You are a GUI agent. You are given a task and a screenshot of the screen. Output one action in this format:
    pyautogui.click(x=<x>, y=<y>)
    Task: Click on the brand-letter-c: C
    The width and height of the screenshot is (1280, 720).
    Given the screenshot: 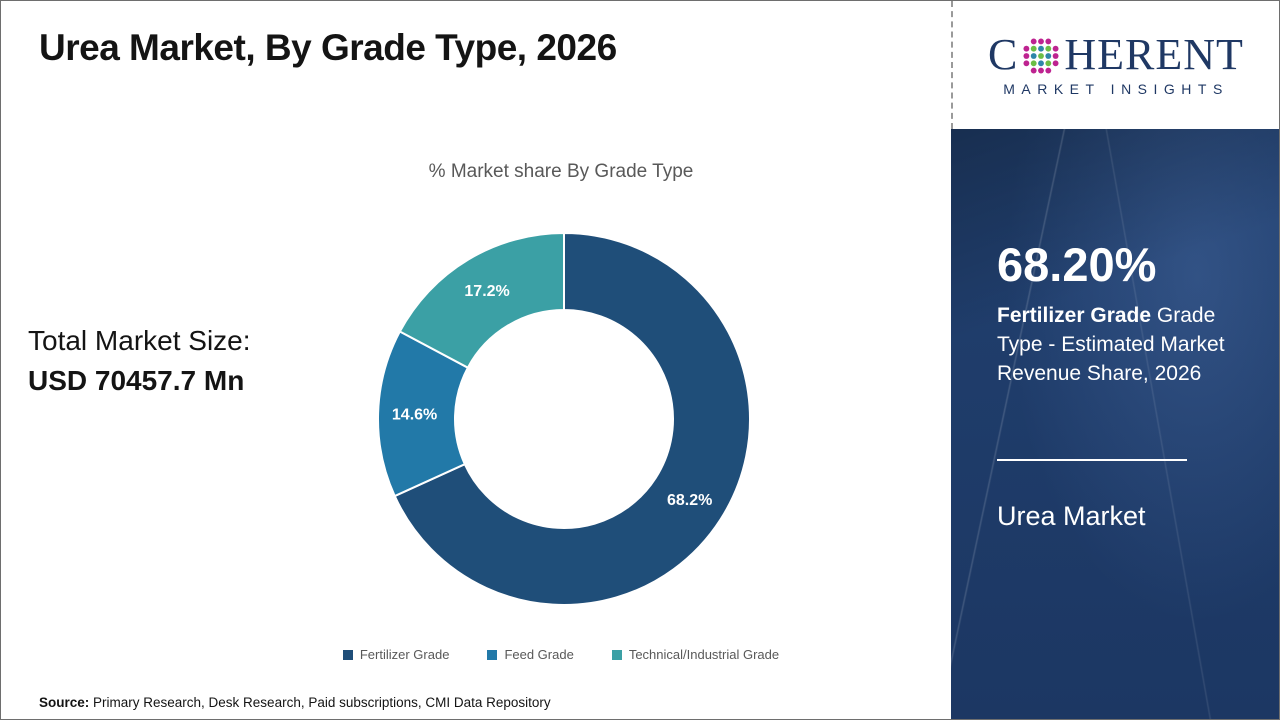 What is the action you would take?
    pyautogui.click(x=1003, y=54)
    